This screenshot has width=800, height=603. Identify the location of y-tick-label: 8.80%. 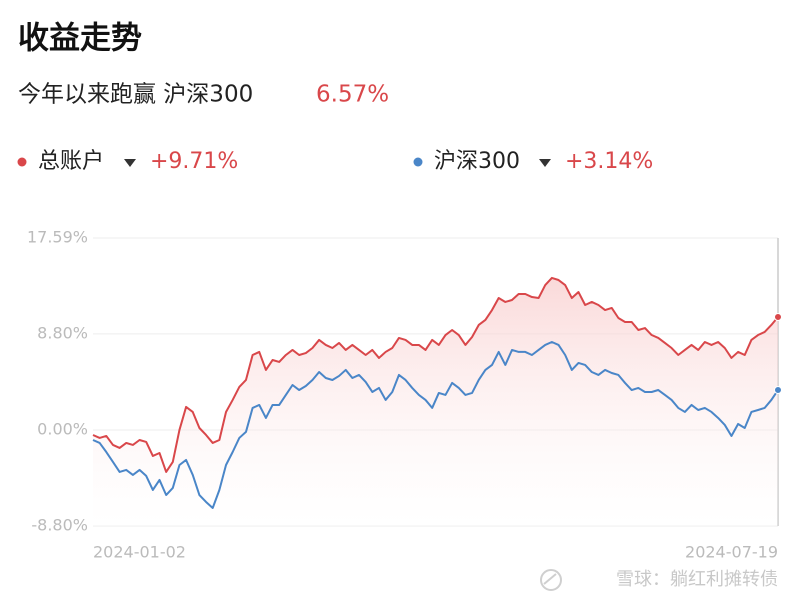
(62, 332).